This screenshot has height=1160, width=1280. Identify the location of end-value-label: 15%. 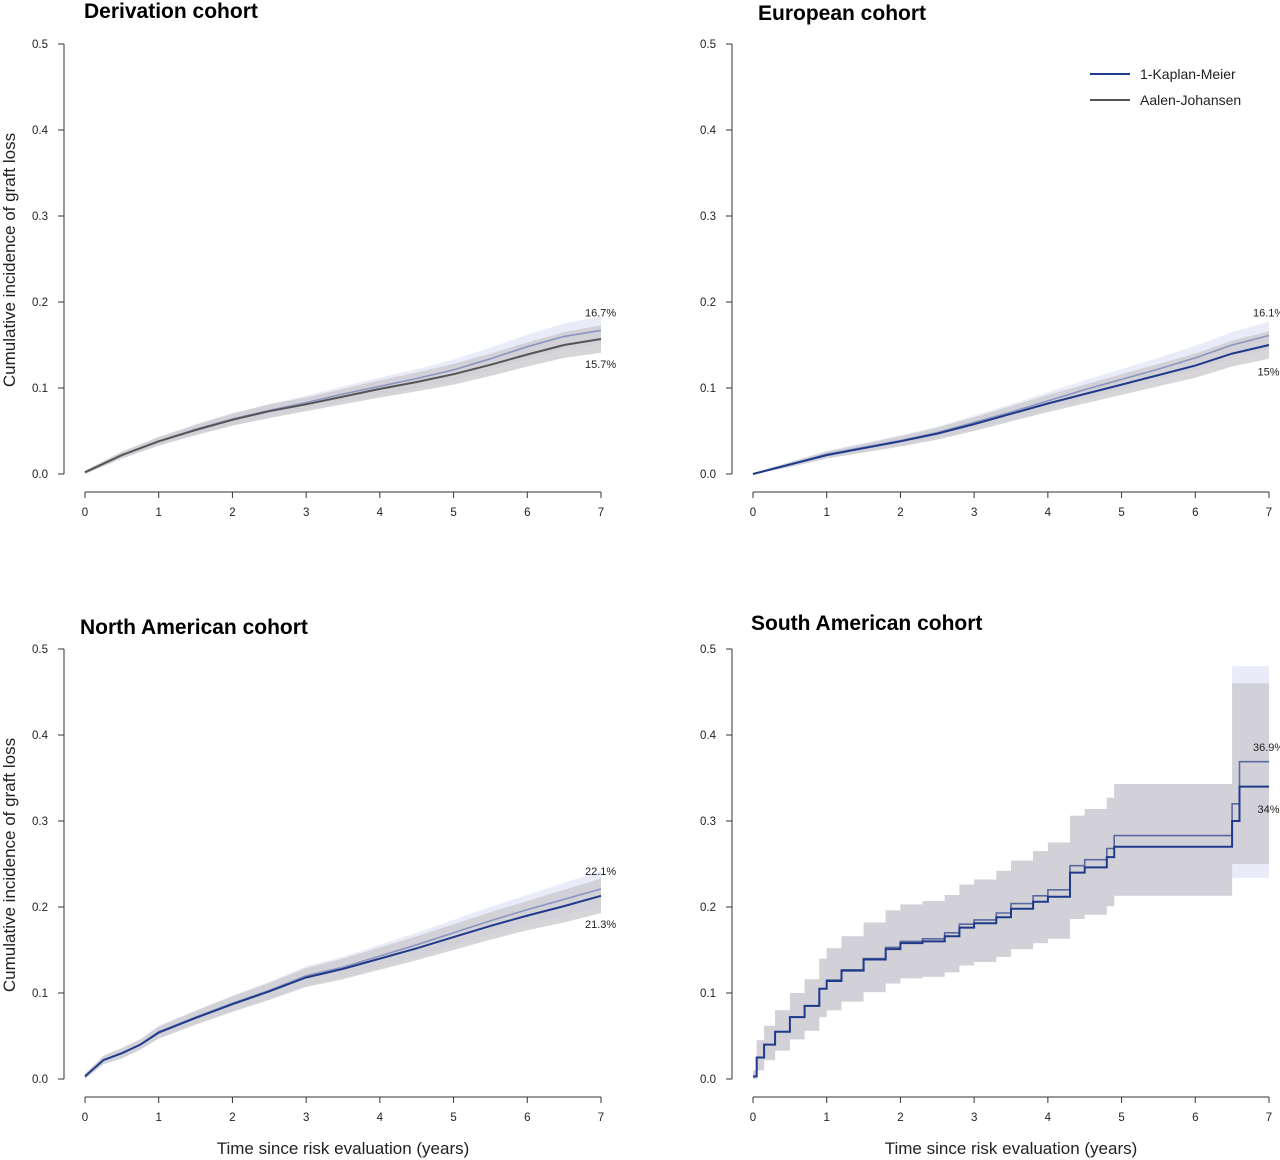
(1269, 373).